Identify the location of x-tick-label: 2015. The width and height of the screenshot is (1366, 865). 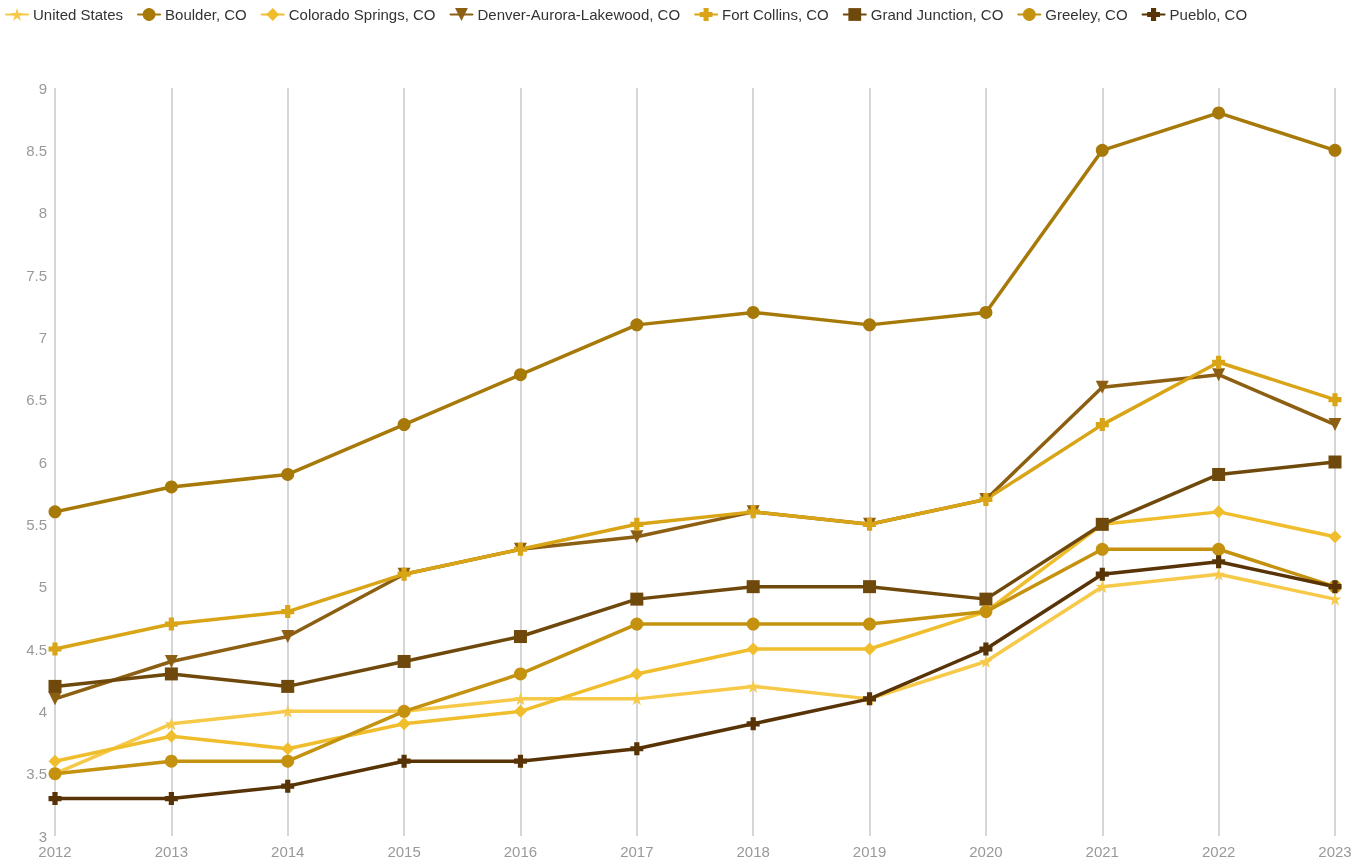
(404, 851).